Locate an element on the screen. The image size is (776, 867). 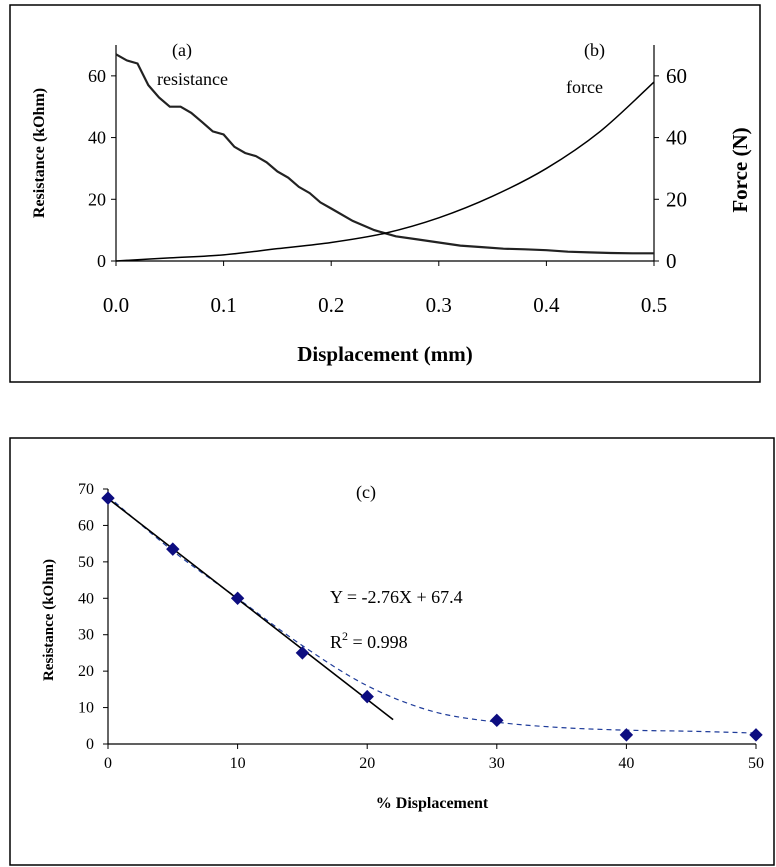
top-x-ticks: 0.0 0.1 0.2 0.3 0.4 0.5 is located at coordinates (385, 289).